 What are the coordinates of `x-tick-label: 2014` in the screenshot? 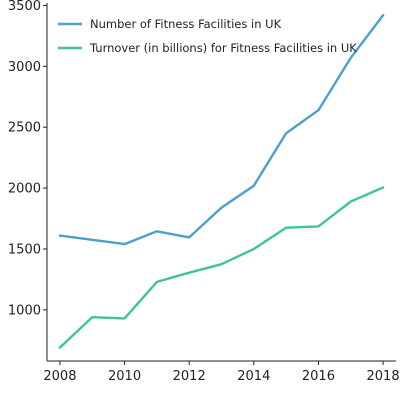 It's located at (253, 376).